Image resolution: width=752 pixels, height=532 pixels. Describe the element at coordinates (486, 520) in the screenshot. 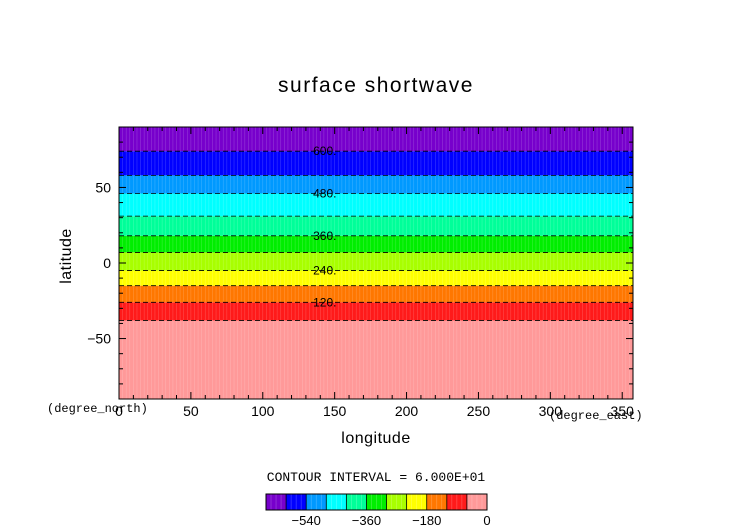

I see `colorbar-tick-label-3: 0` at that location.